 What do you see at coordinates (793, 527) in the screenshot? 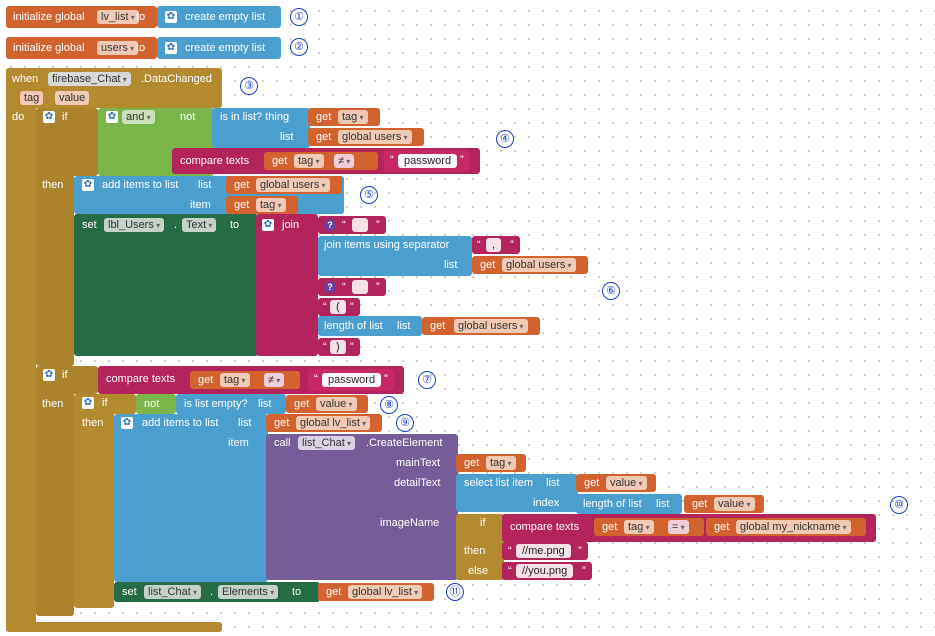
I see `var-global-my-nickname: global my_nickname` at bounding box center [793, 527].